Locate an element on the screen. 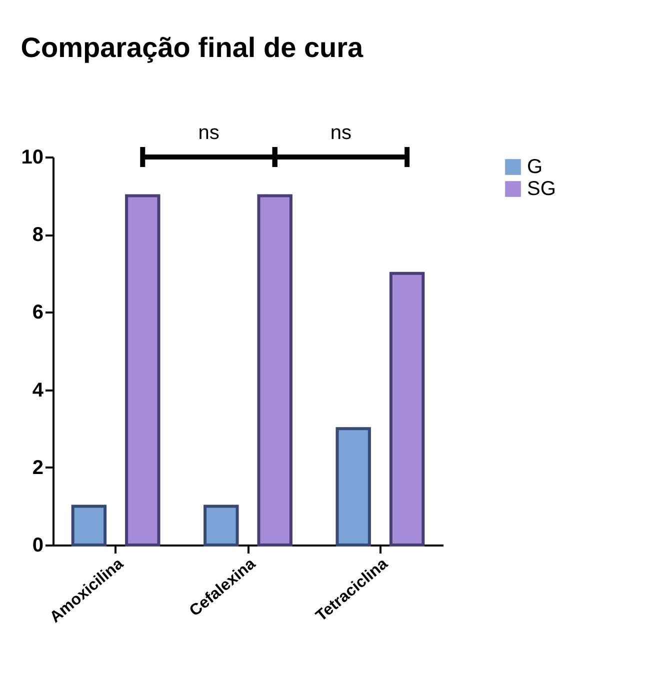 The height and width of the screenshot is (693, 655). y-tick-label: 6 is located at coordinates (38, 313).